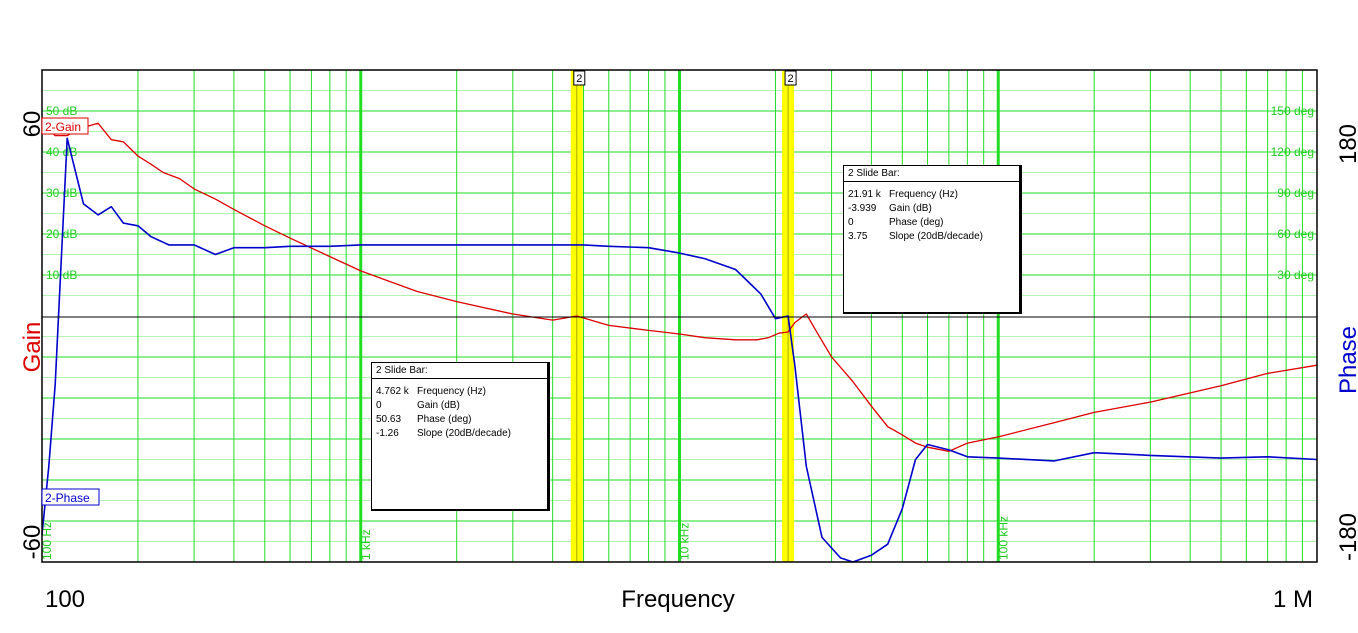  I want to click on readout-value: 4.762 k, so click(392, 391).